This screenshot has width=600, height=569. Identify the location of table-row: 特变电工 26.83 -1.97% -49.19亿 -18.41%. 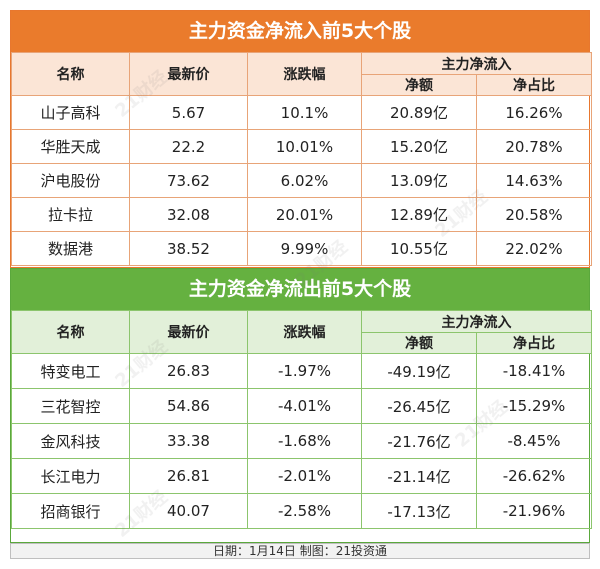
(301, 371).